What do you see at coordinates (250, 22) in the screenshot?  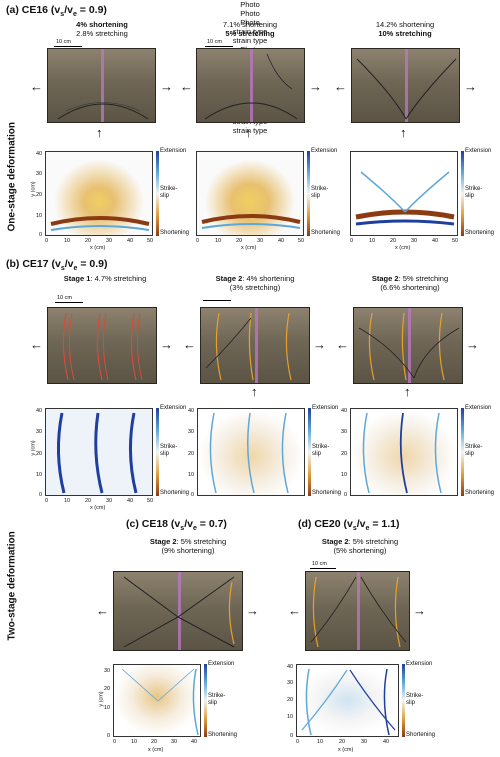 I see `photo-label-a3: Photo` at bounding box center [250, 22].